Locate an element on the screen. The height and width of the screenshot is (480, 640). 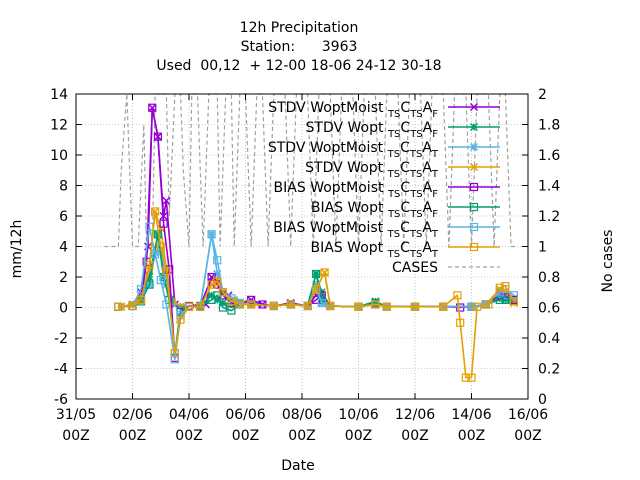
chart-subtitle-used: Used 00,12 + 12-00 18-06 24-12 30-18 is located at coordinates (298, 66).